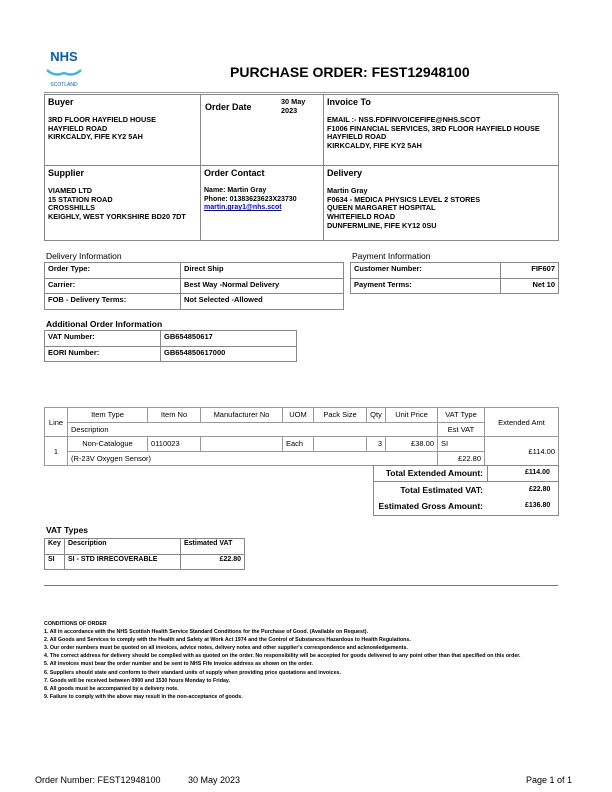 This screenshot has width=612, height=792. Describe the element at coordinates (301, 585) in the screenshot. I see `section-divider` at that location.